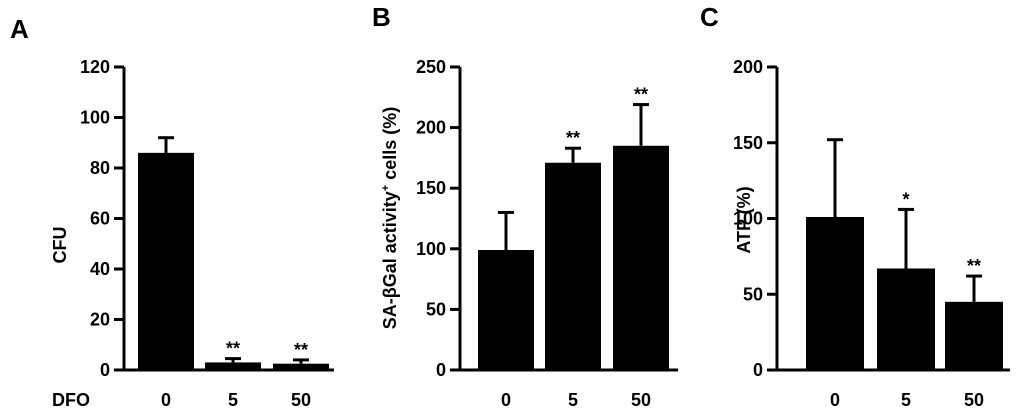  I want to click on panel-label-a: A, so click(19, 29).